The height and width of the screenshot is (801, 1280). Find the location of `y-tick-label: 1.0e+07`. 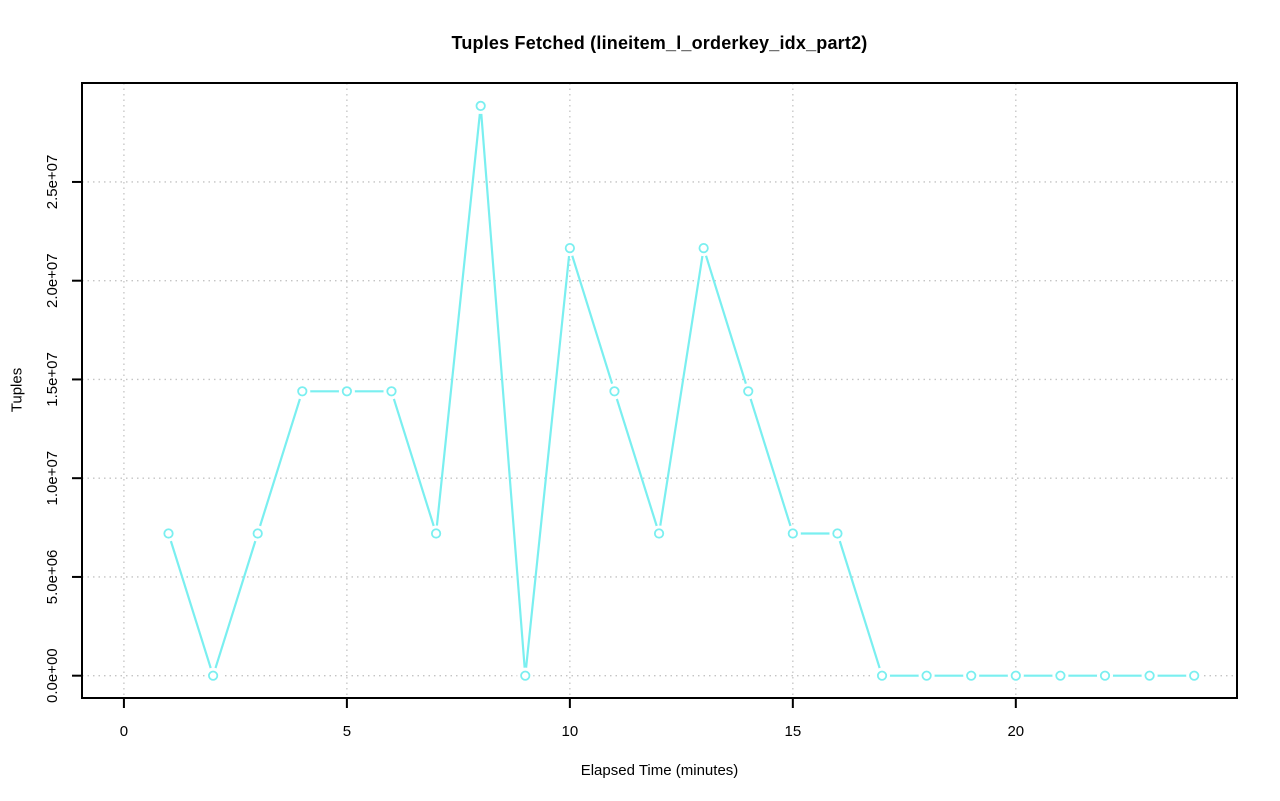

y-tick-label: 1.0e+07 is located at coordinates (52, 478).